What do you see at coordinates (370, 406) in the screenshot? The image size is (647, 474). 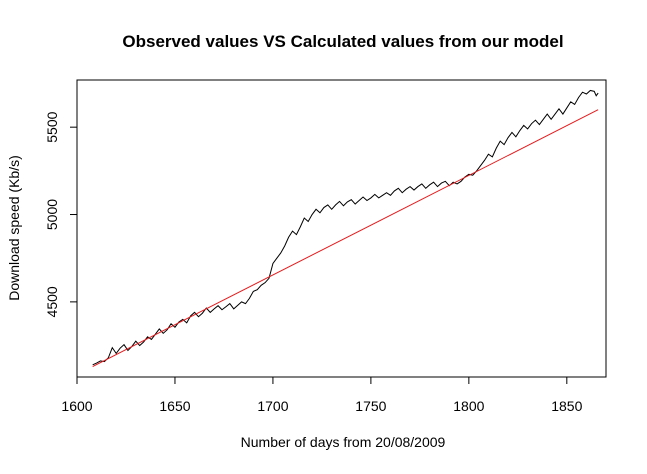 I see `x-tick-label: 1750` at bounding box center [370, 406].